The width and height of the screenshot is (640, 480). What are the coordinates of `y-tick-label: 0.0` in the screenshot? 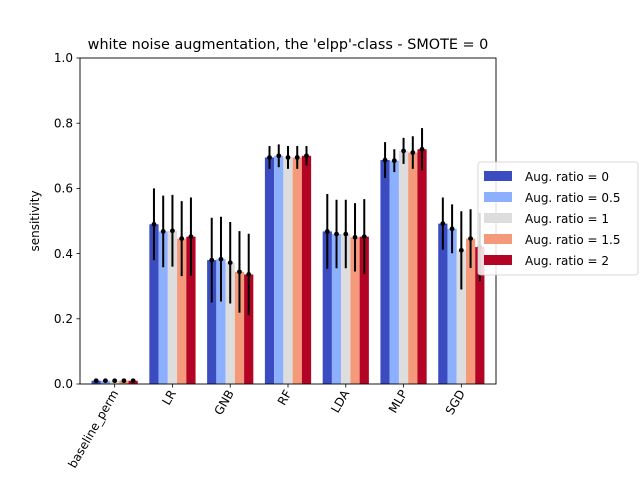 It's located at (63, 384).